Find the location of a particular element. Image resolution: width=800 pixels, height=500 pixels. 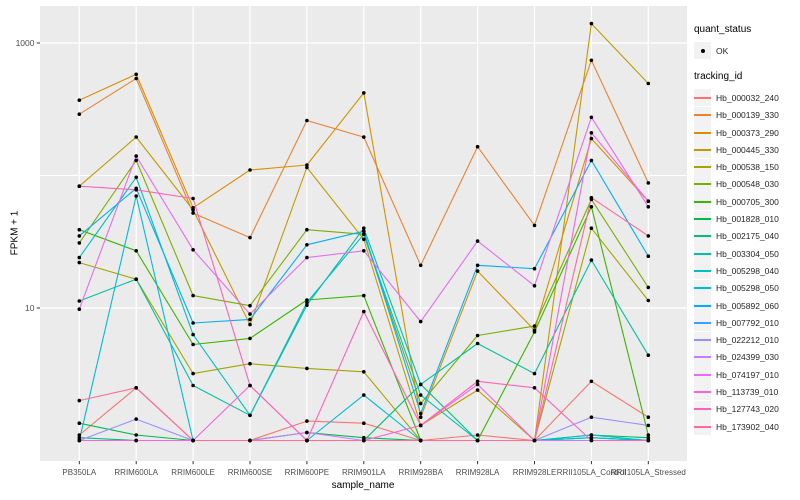

legend-item-label: Hb_113739_010 is located at coordinates (747, 391).